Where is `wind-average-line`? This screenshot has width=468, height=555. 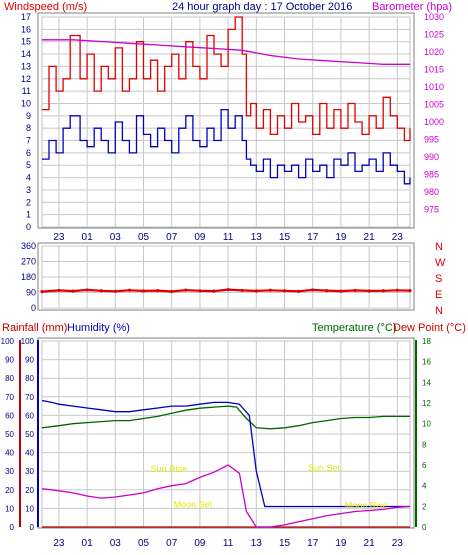
wind-average-line is located at coordinates (226, 146).